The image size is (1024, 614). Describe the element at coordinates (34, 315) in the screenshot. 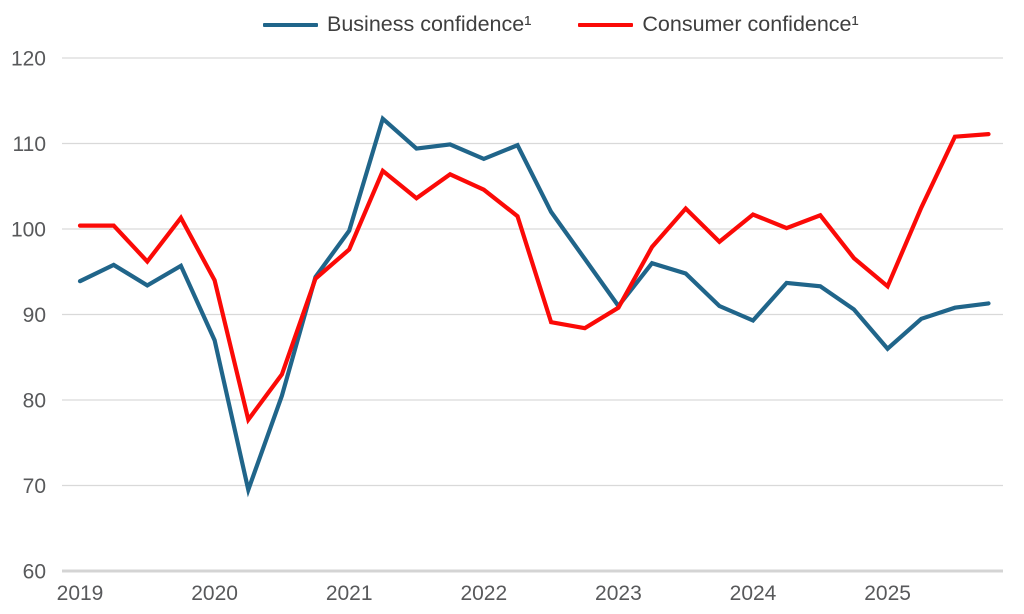

I see `y-tick-label-90: 90` at that location.